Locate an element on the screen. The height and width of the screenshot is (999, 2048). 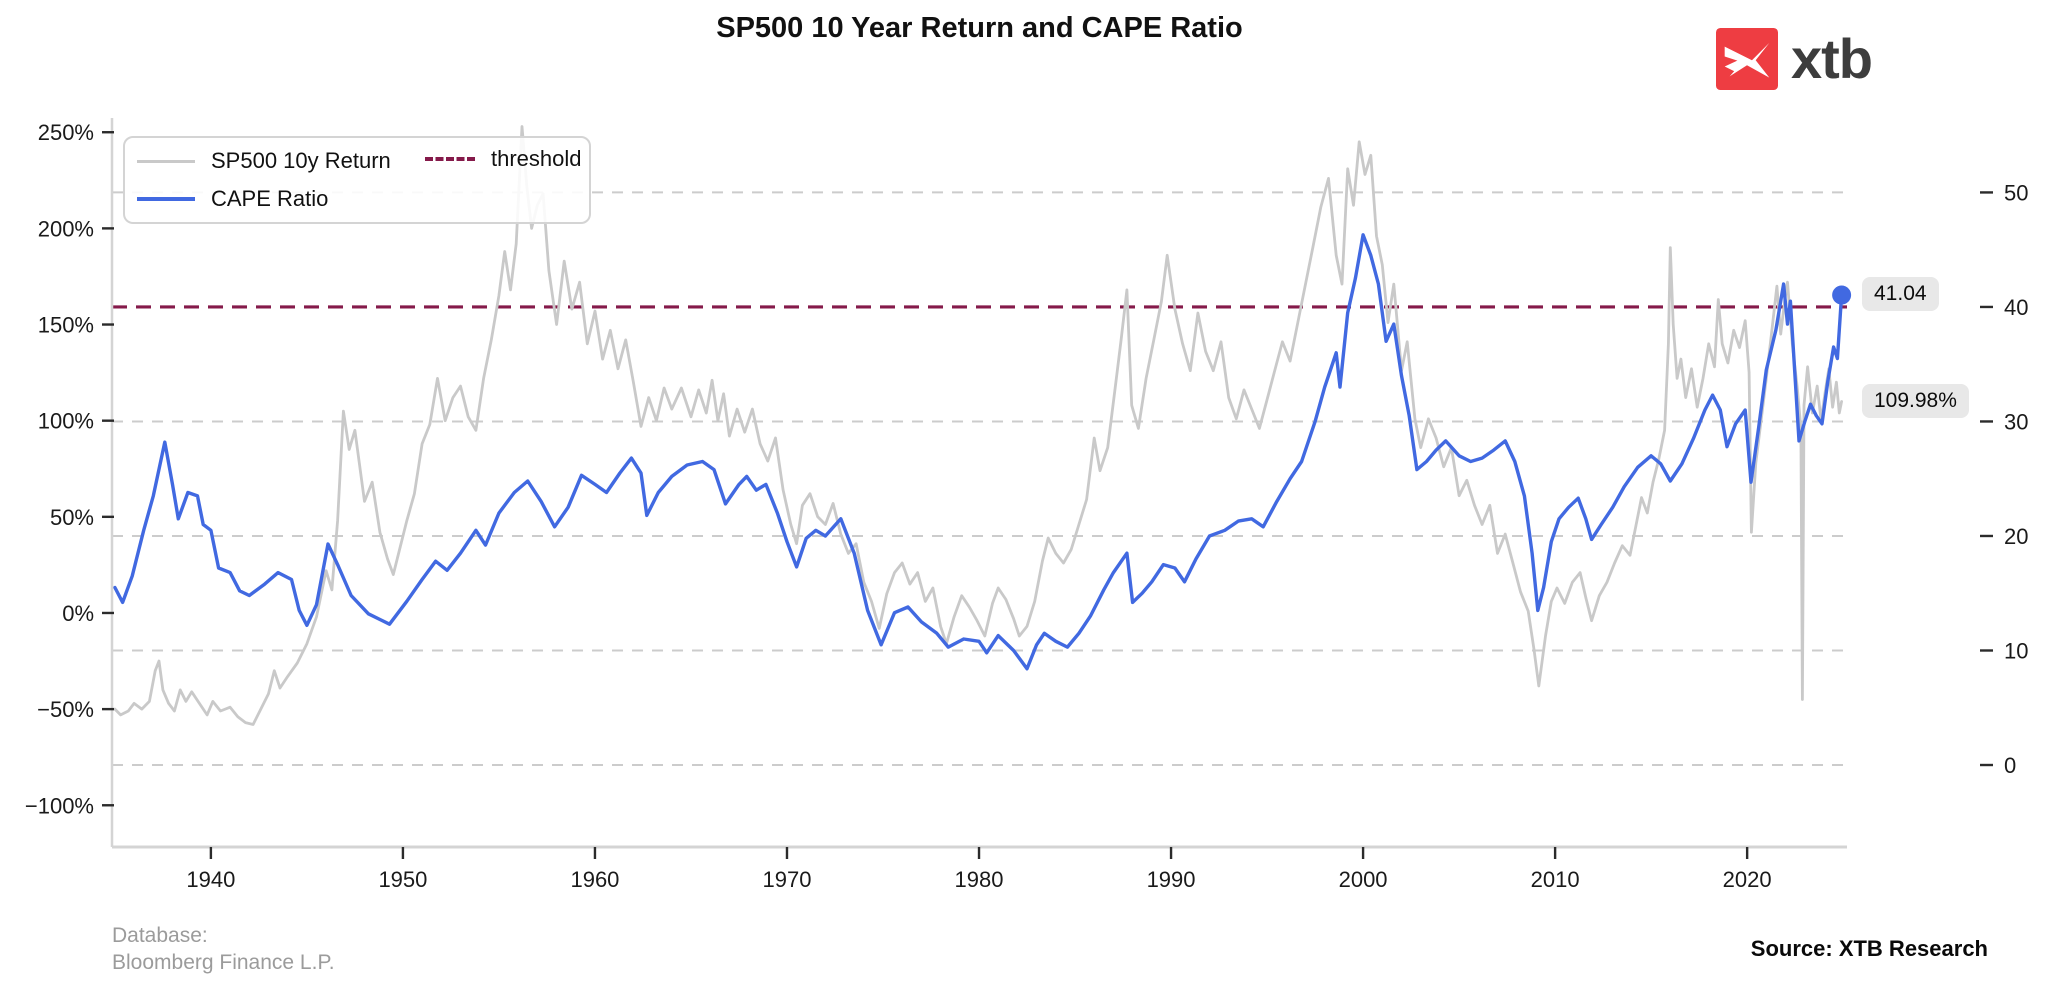
legend-item-cape-ratio: CAPE Ratio is located at coordinates (232, 199).